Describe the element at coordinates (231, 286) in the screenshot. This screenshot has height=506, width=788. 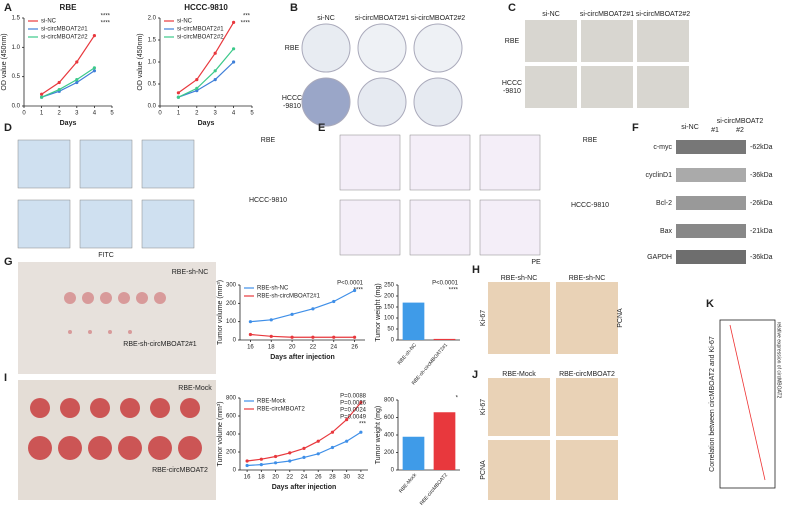
I see `y-tick-label: 300` at that location.